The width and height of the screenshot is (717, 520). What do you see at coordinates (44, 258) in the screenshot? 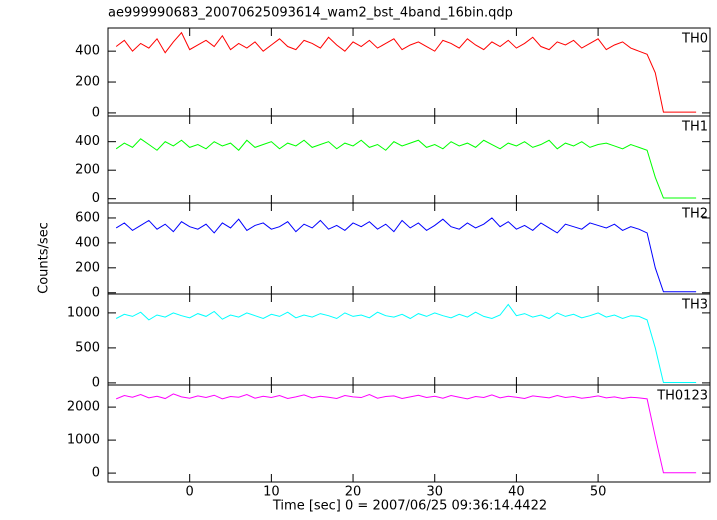
I see `y-axis-label: Counts/sec` at bounding box center [44, 258].